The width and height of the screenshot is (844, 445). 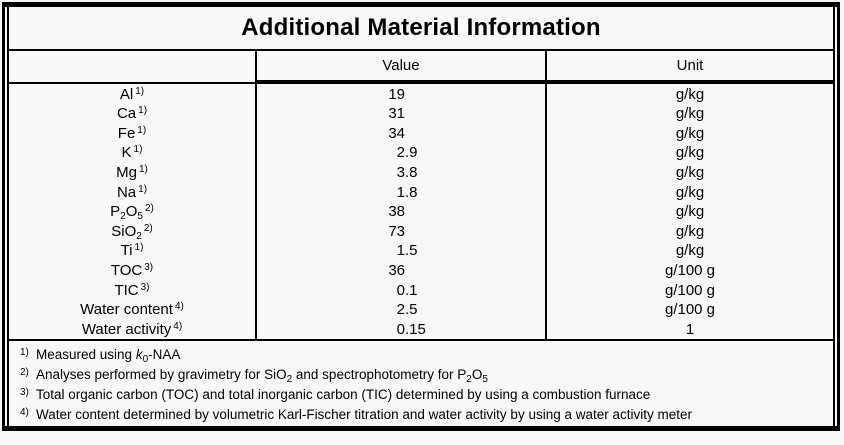 I want to click on text: Ti, so click(x=126, y=251).